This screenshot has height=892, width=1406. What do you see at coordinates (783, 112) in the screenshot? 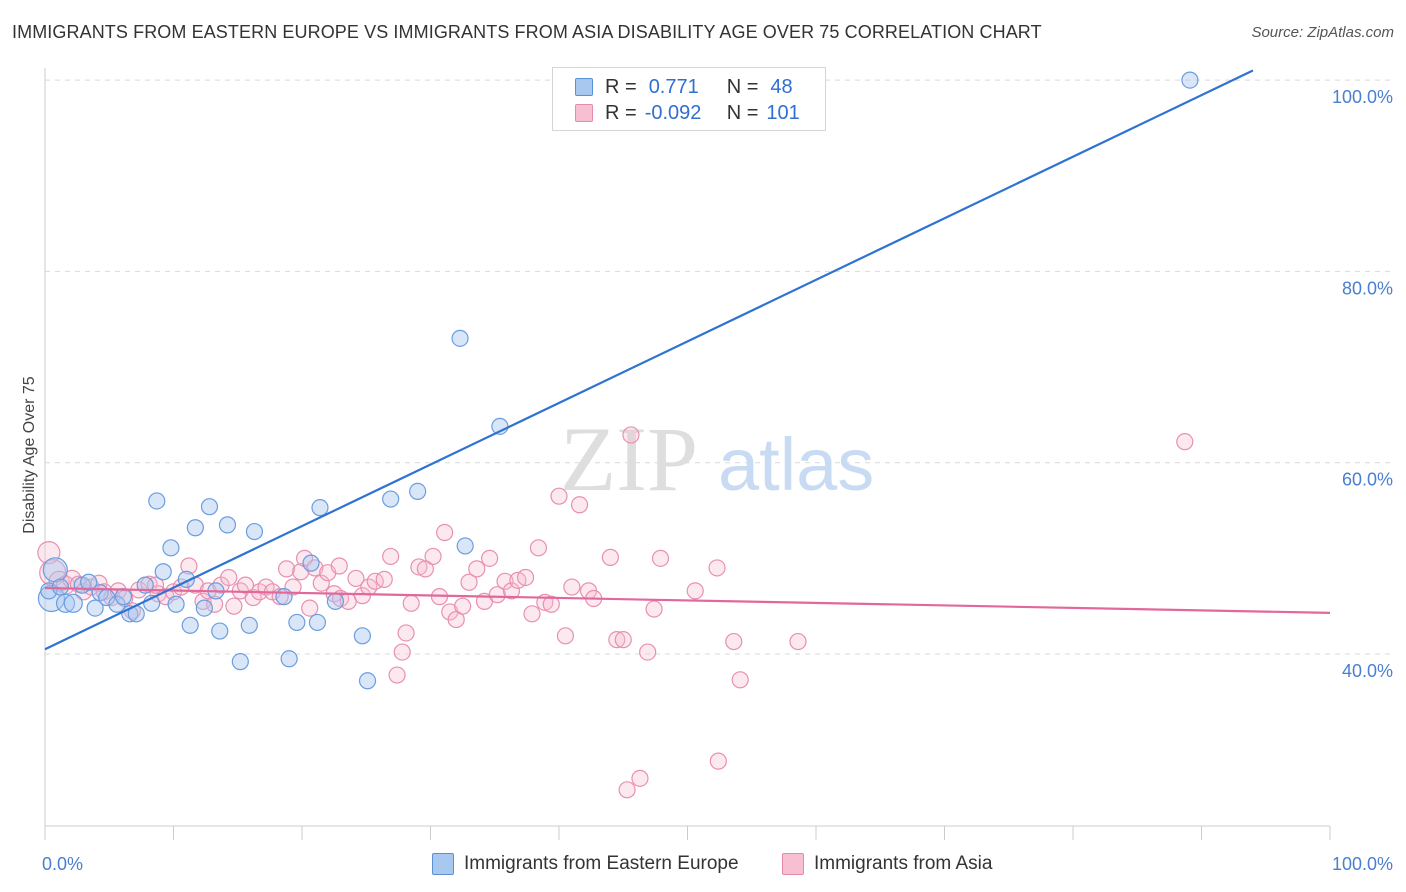
I see `legend-n-value: 101` at bounding box center [783, 112].